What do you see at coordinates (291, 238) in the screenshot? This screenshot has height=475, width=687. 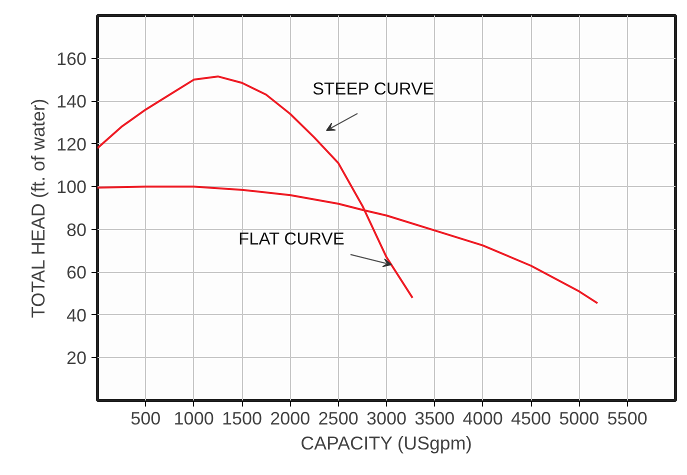 I see `annotation: FLAT CURVE` at bounding box center [291, 238].